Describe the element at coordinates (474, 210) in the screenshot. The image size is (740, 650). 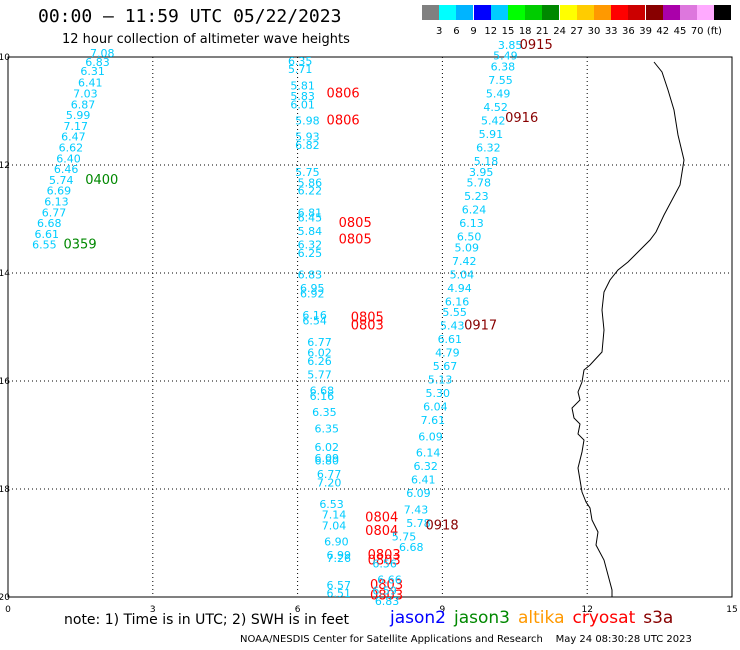
I see `wave-height-label: 6.24` at that location.